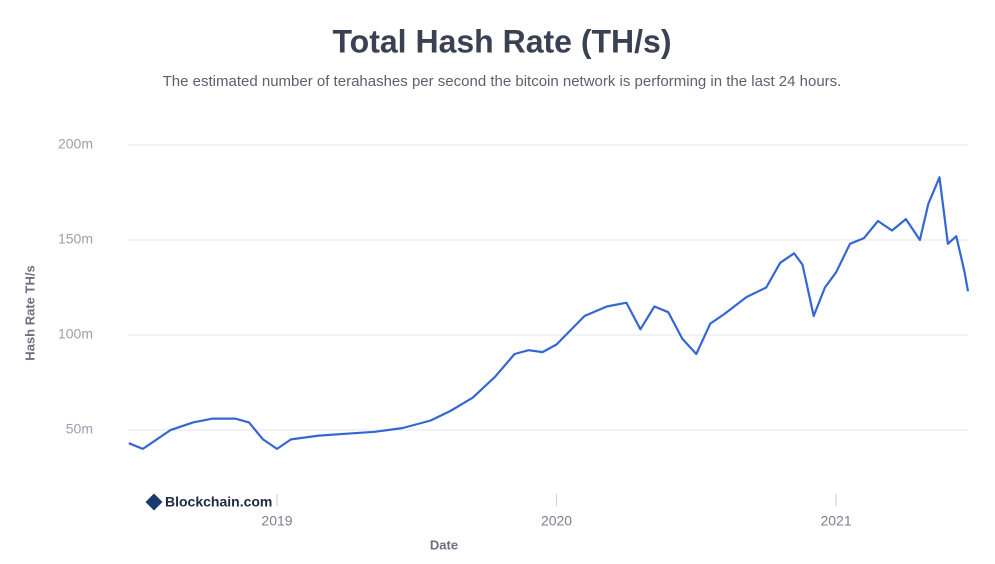 The height and width of the screenshot is (564, 995). I want to click on x-tick-label: 2020, so click(556, 521).